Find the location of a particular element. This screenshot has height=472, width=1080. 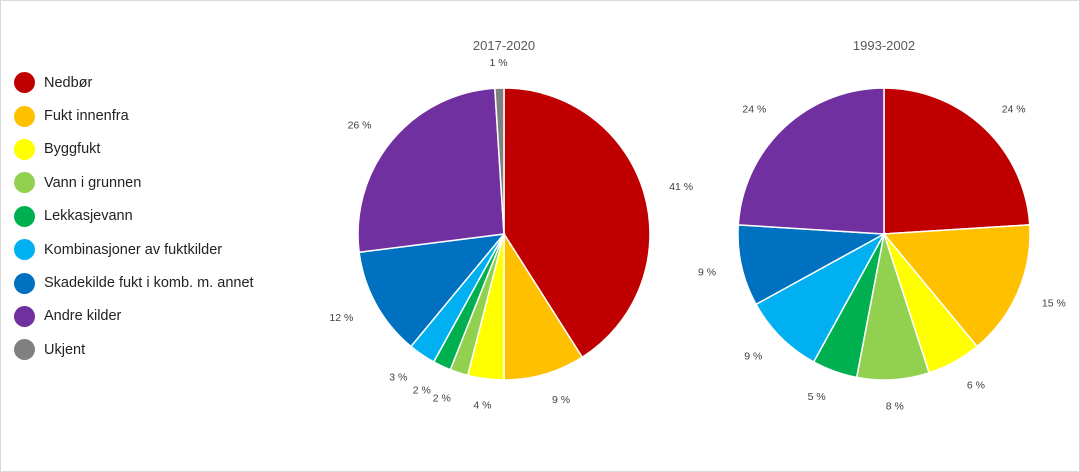

pie-data-label: 6 % is located at coordinates (976, 386).